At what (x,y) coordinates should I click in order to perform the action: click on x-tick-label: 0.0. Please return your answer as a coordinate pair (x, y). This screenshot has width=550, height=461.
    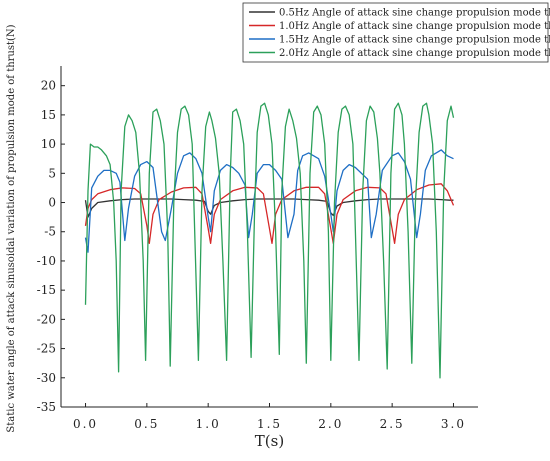
    Looking at the image, I should click on (85, 424).